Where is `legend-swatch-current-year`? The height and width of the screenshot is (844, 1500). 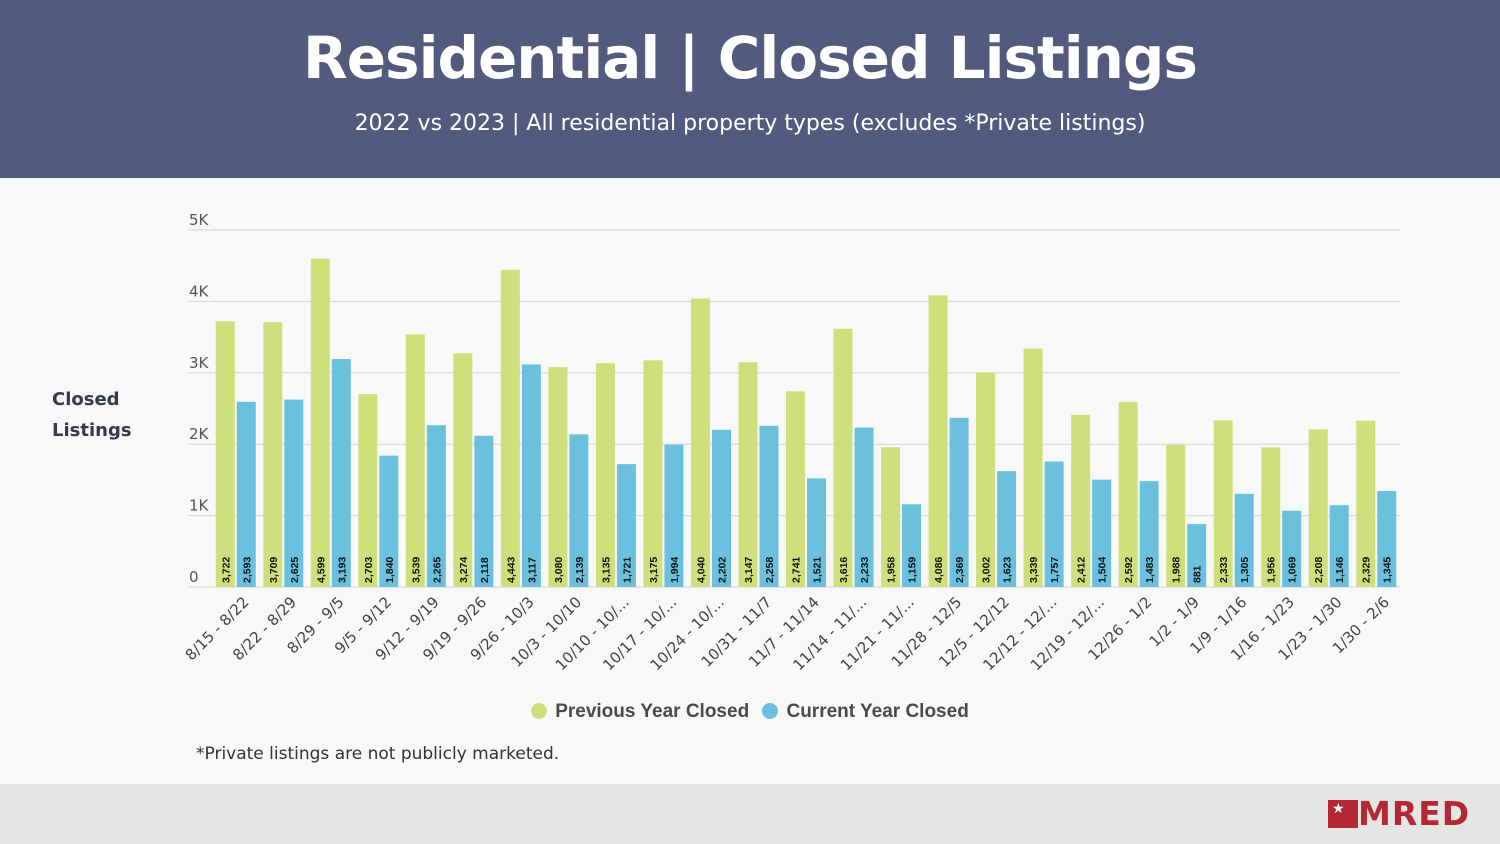 legend-swatch-current-year is located at coordinates (770, 711).